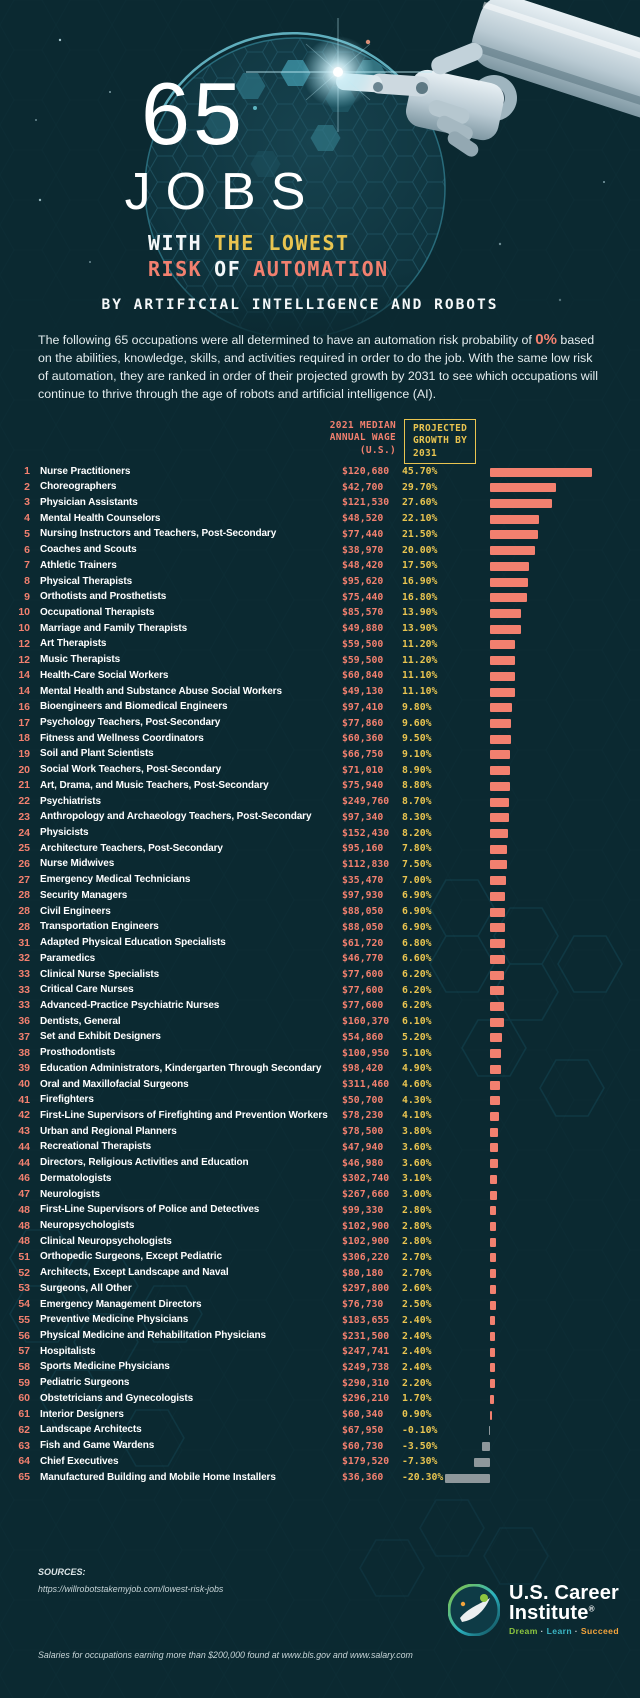 The width and height of the screenshot is (640, 1698). What do you see at coordinates (417, 1383) in the screenshot?
I see `growth-cell: 2.20%` at bounding box center [417, 1383].